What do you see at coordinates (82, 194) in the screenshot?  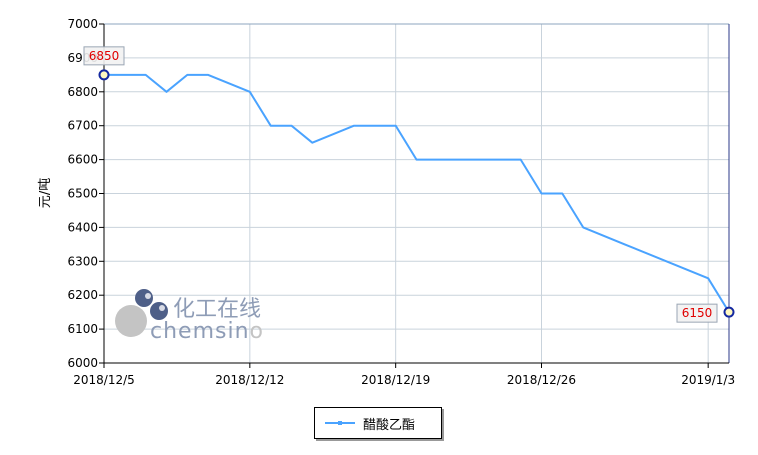 I see `y-tick-label: 6500` at bounding box center [82, 194].